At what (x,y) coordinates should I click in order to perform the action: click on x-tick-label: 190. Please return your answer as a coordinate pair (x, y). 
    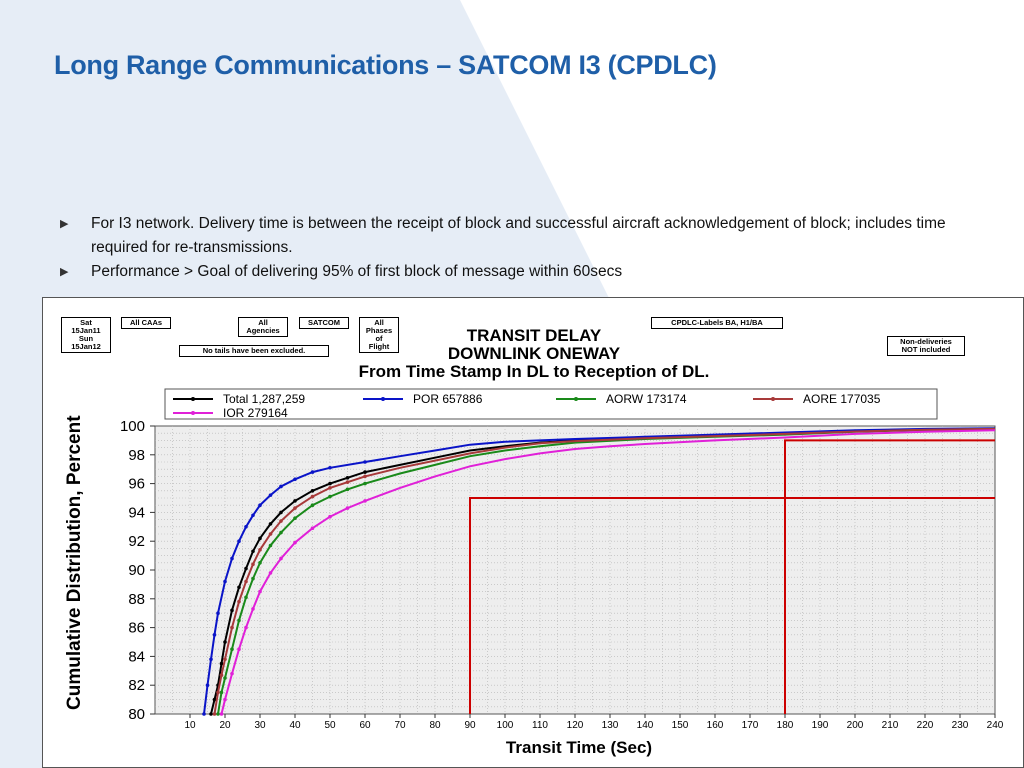
    Looking at the image, I should click on (820, 725).